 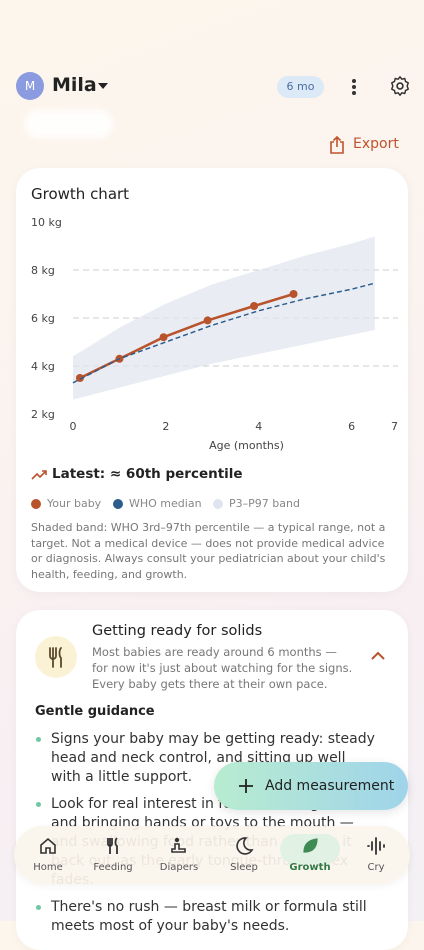 I want to click on nav-feeding: Feeding, so click(x=113, y=854).